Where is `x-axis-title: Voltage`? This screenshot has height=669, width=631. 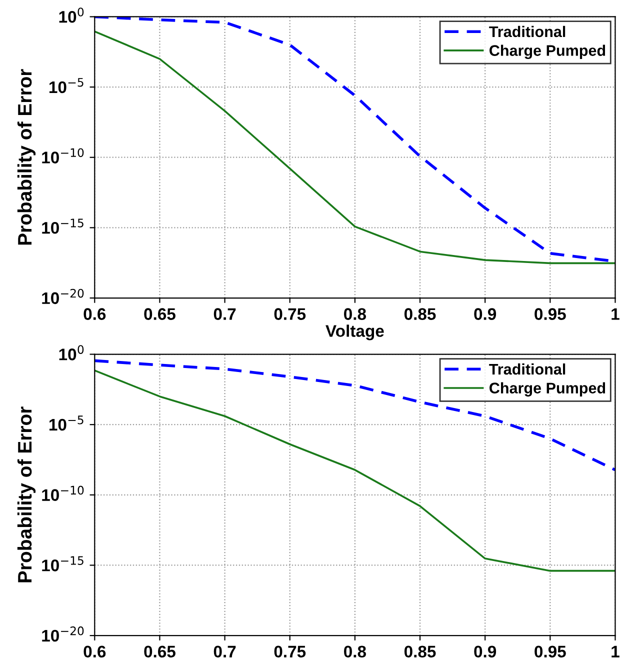
x-axis-title: Voltage is located at coordinates (355, 332).